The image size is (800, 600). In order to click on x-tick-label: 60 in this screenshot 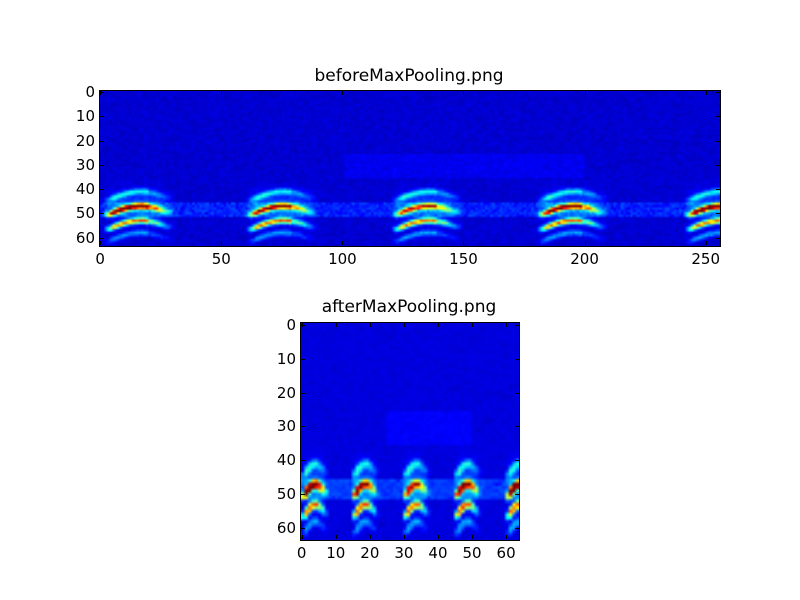, I will do `click(506, 553)`.